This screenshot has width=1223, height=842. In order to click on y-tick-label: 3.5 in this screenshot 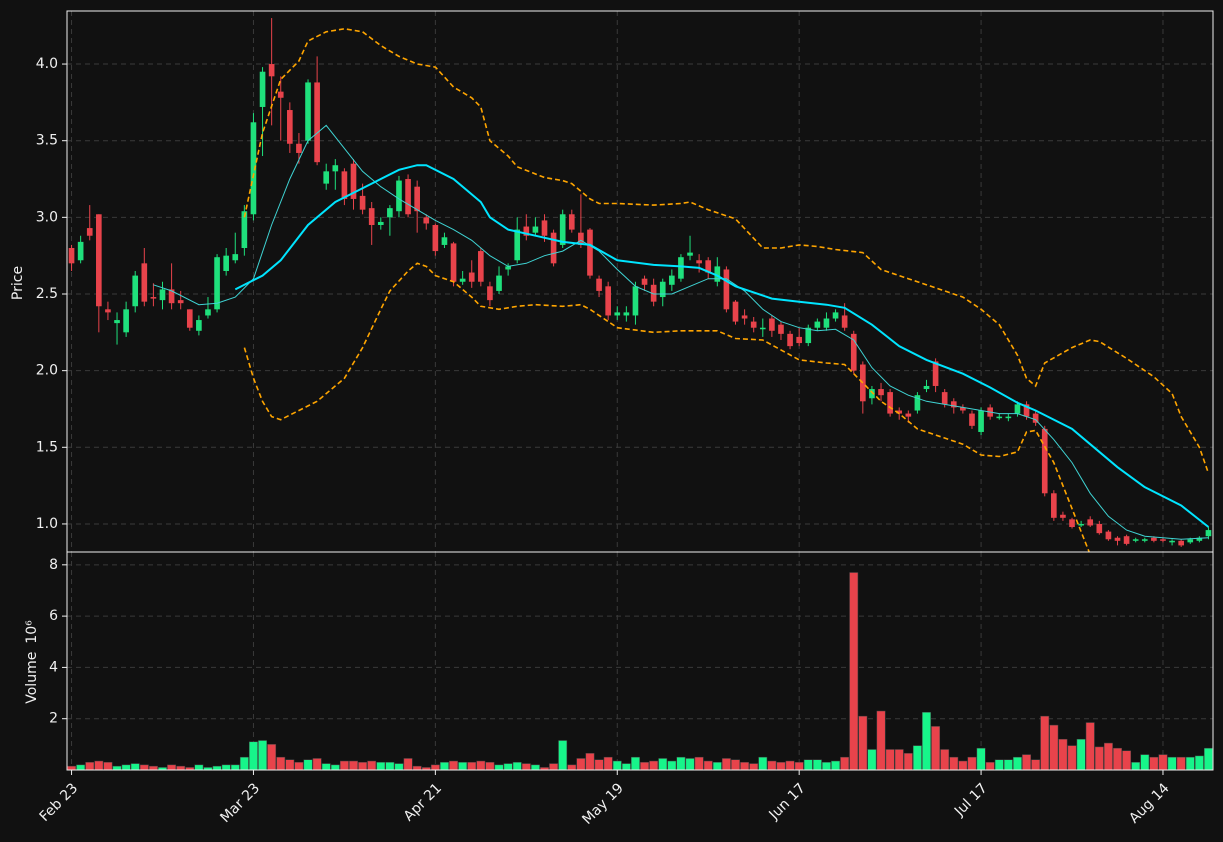, I will do `click(47, 141)`.